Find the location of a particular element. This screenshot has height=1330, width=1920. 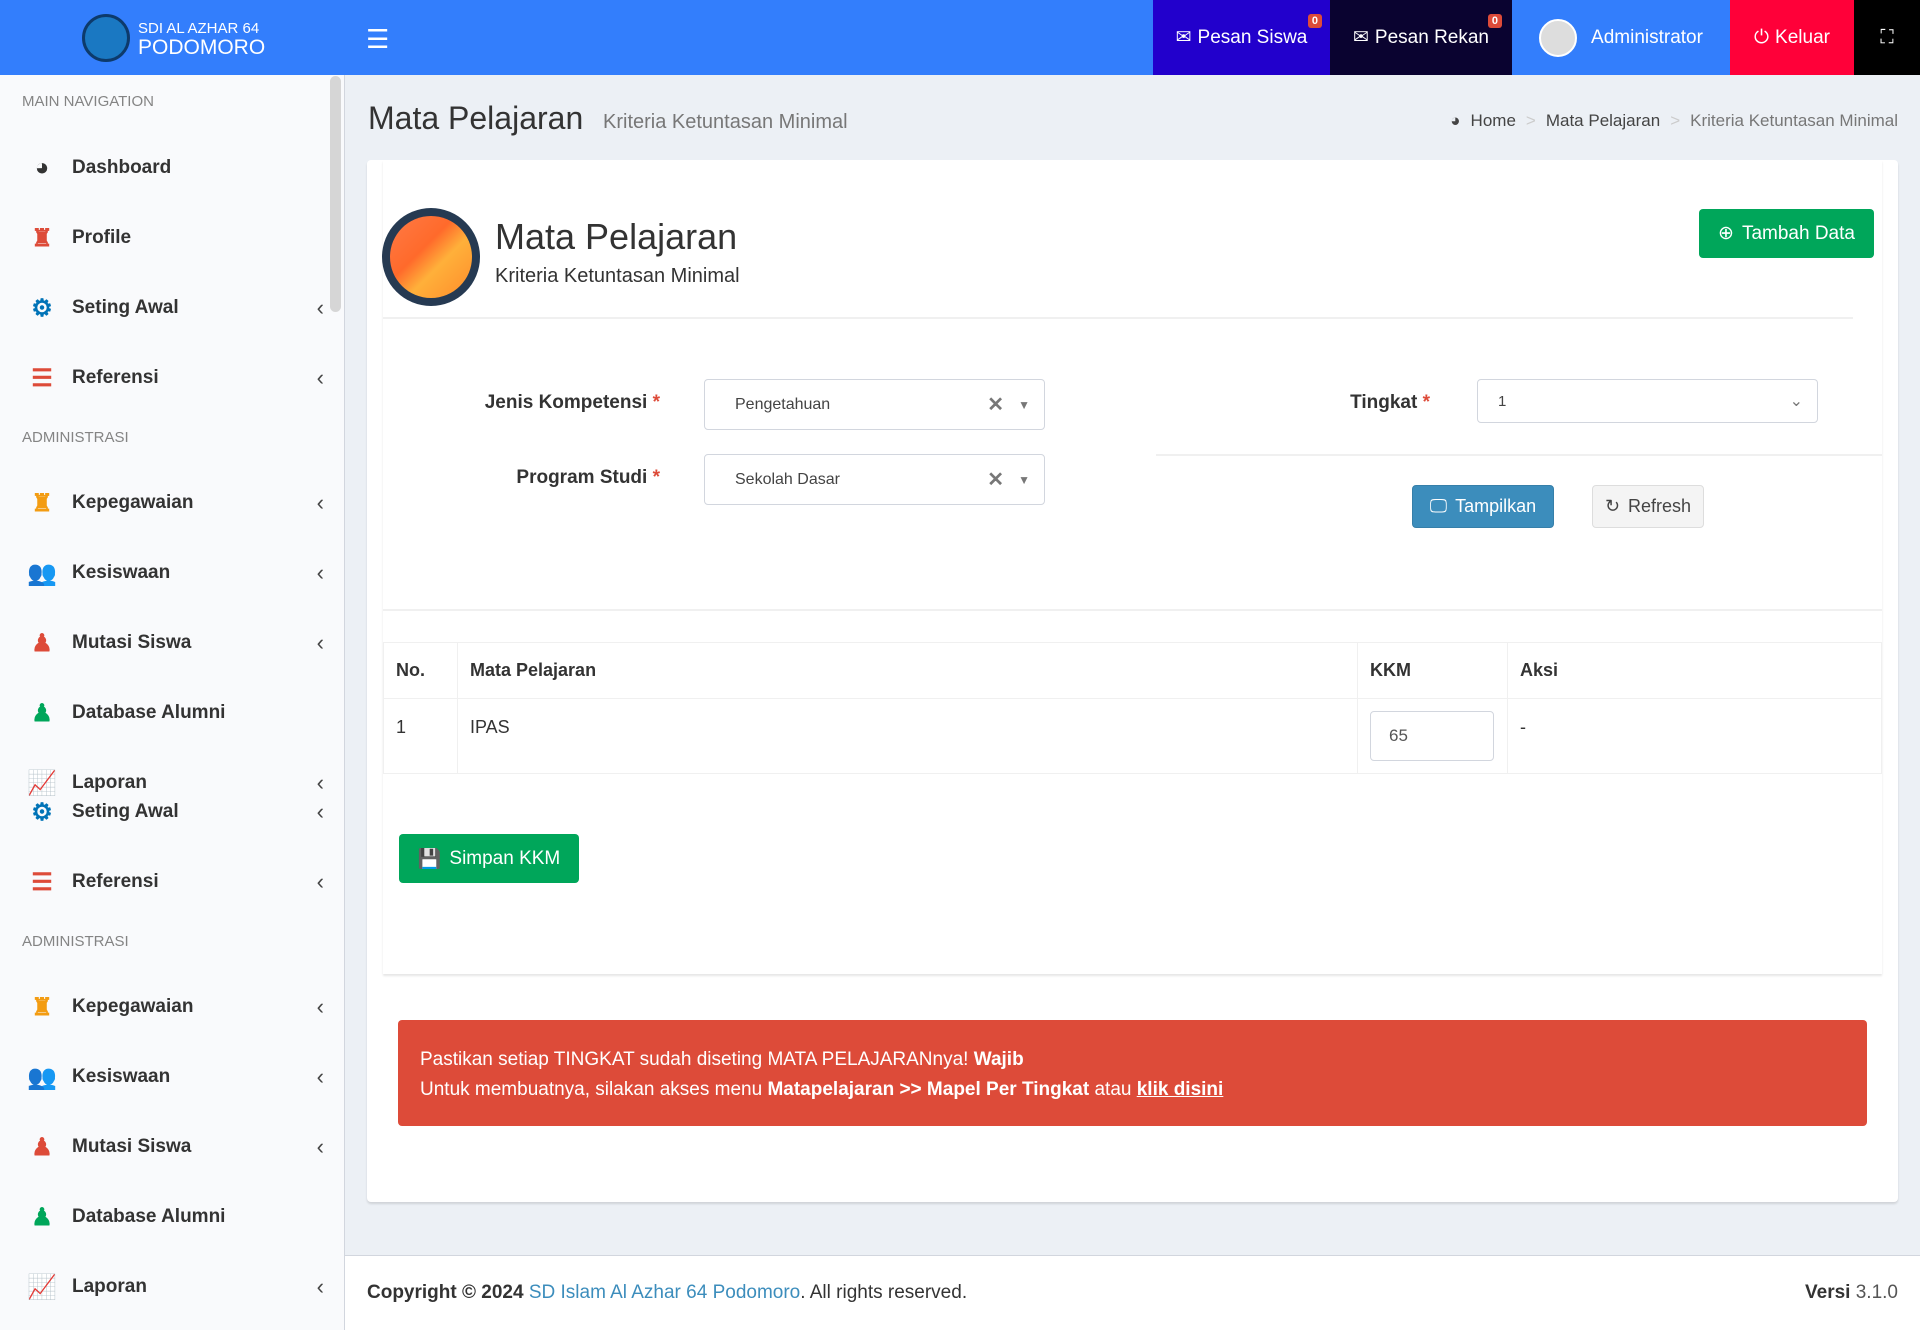

gear-icon: ⚙ is located at coordinates (42, 308).